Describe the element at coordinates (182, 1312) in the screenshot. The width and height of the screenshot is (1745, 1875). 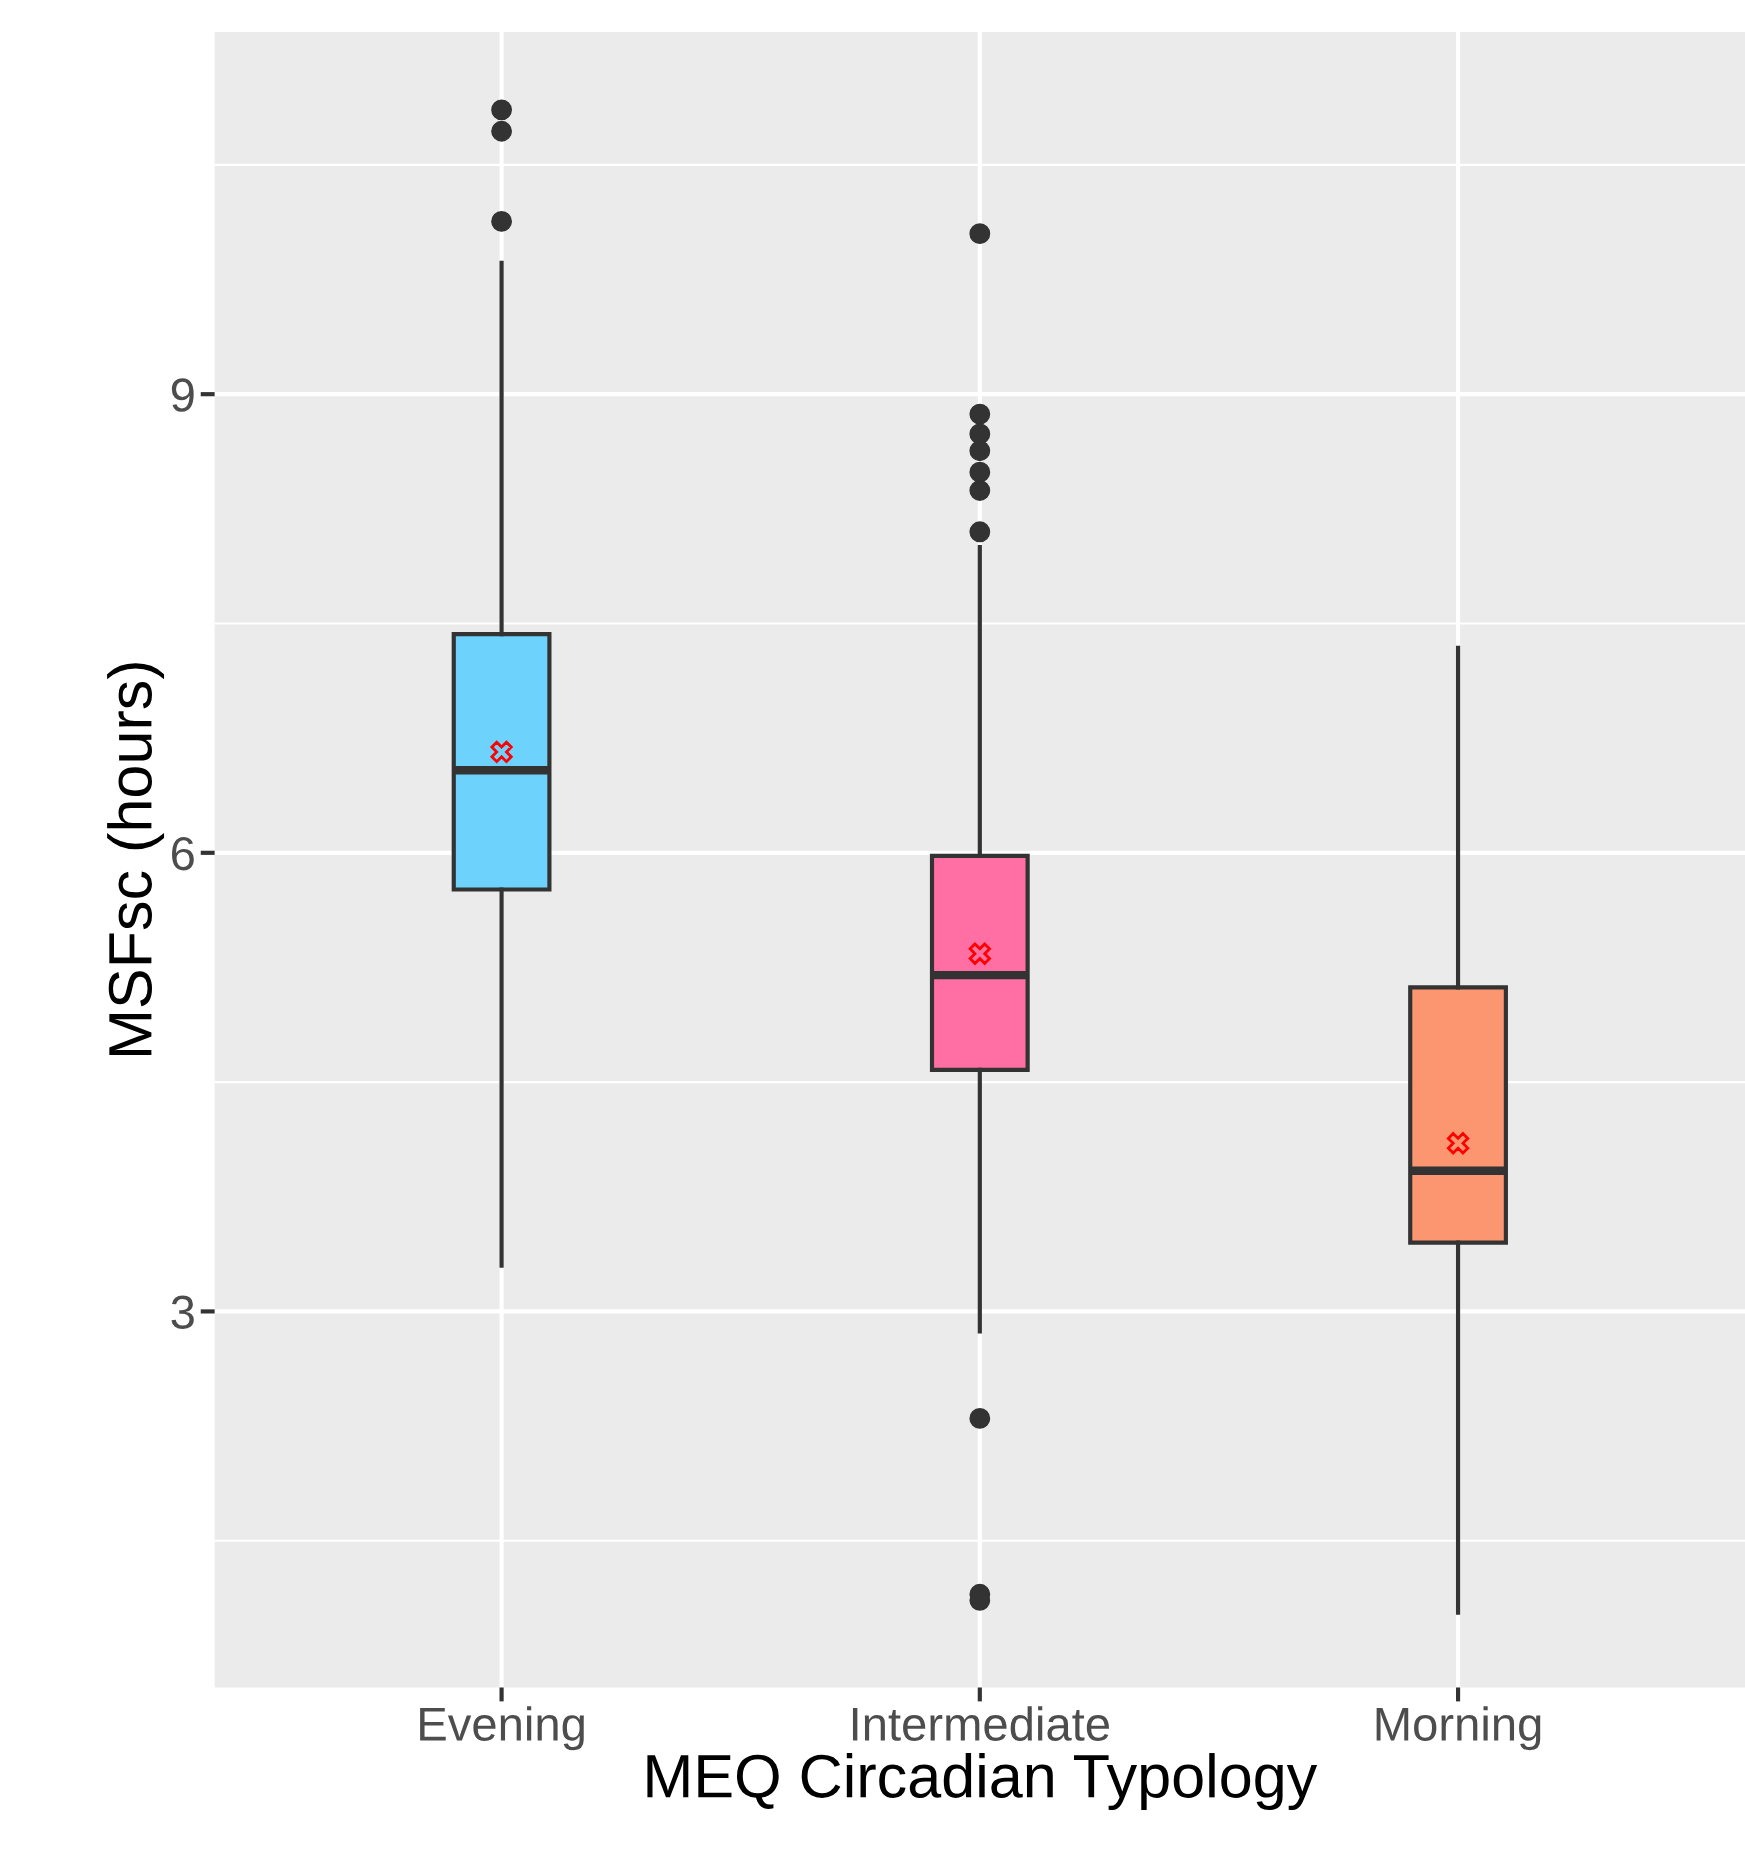
I see `y-tick-label: 3` at that location.